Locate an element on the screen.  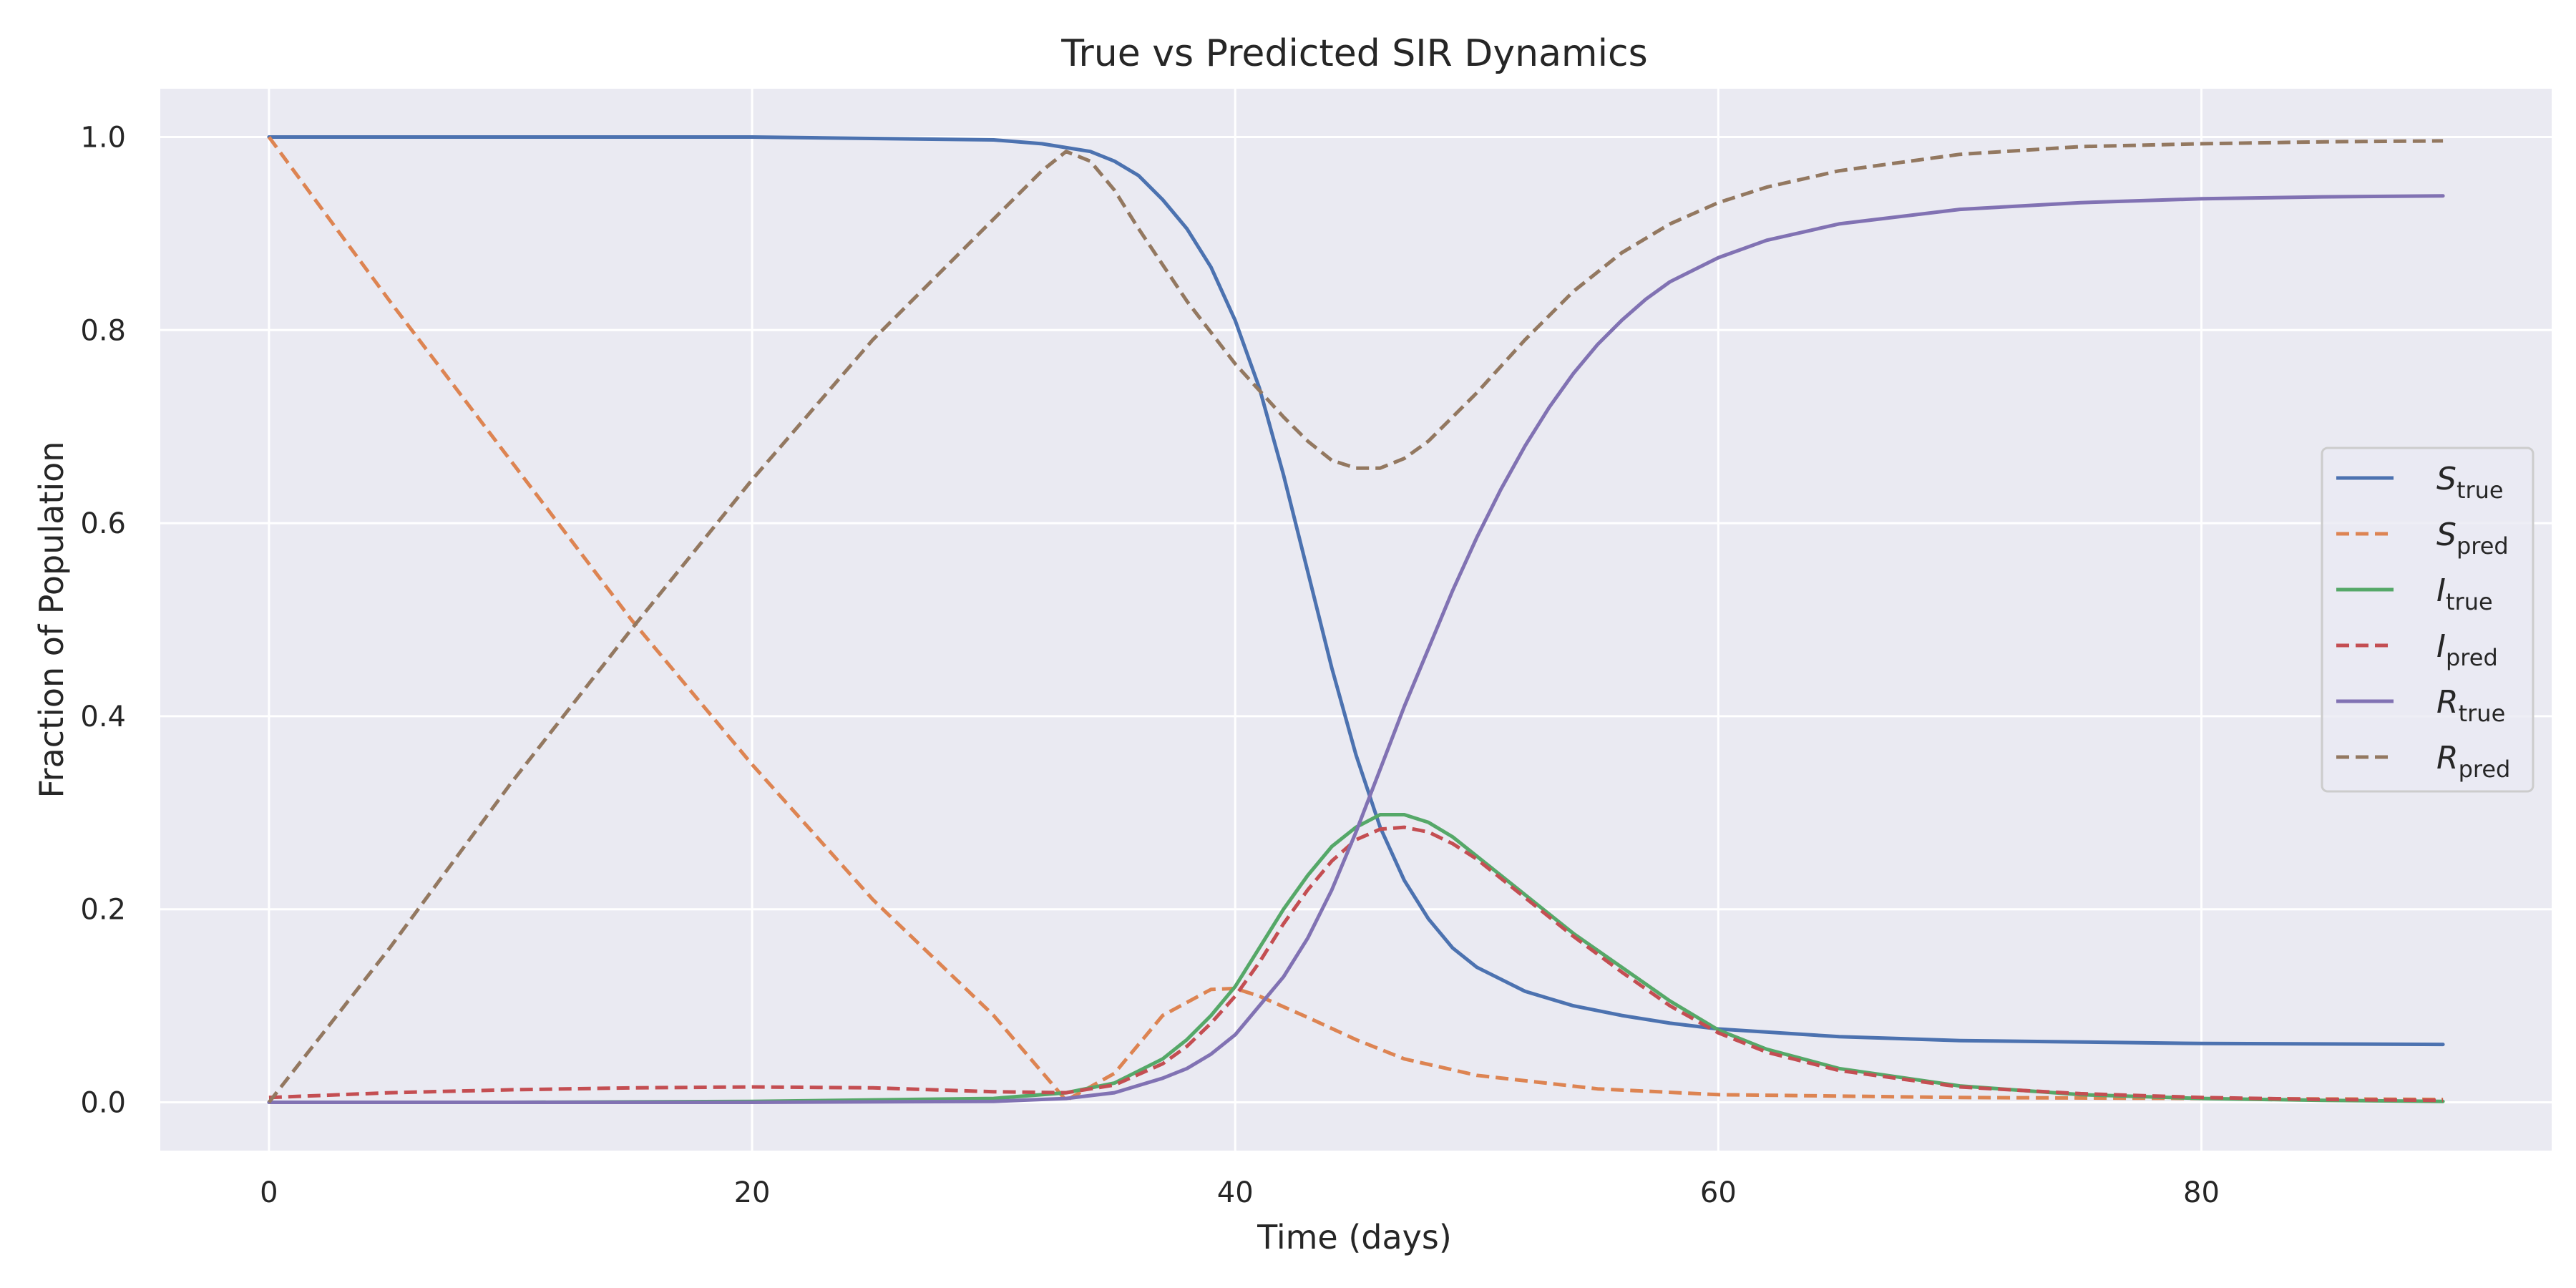
y-tick-label: 0.0 is located at coordinates (103, 1103).